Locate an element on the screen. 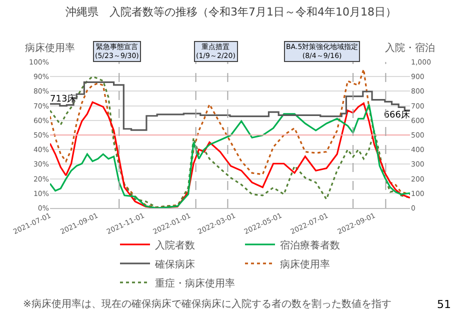 The width and height of the screenshot is (462, 320). legend-label: 重症・病床使用率 is located at coordinates (195, 283).